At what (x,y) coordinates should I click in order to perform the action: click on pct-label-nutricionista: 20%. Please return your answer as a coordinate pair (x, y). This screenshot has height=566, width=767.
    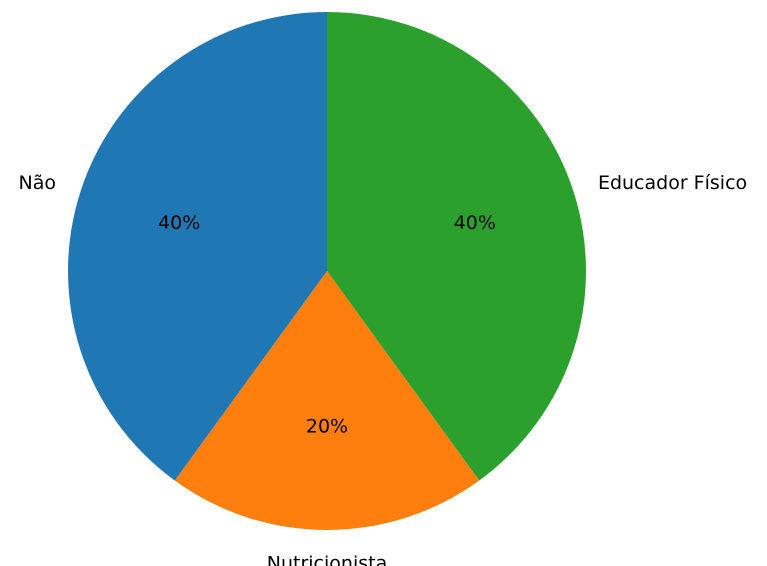
    Looking at the image, I should click on (327, 426).